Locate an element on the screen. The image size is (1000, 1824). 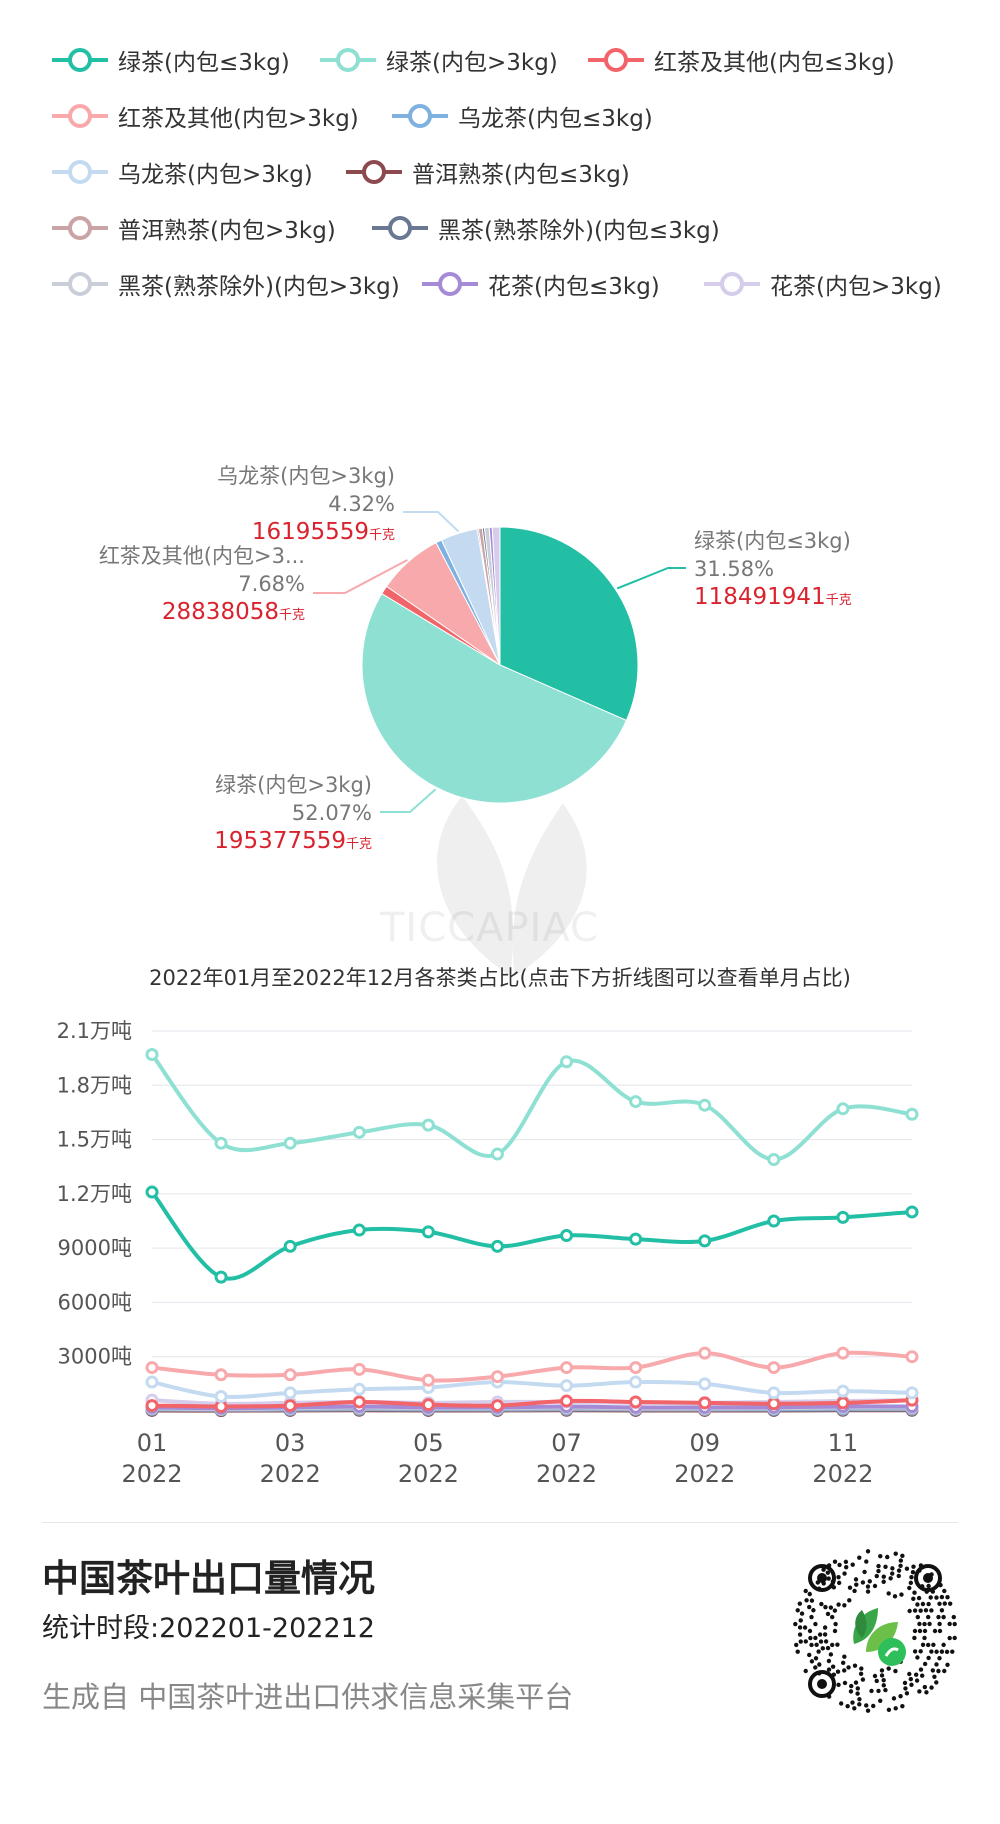
pie-label-name: 绿茶(内包≤3kg) is located at coordinates (772, 541).